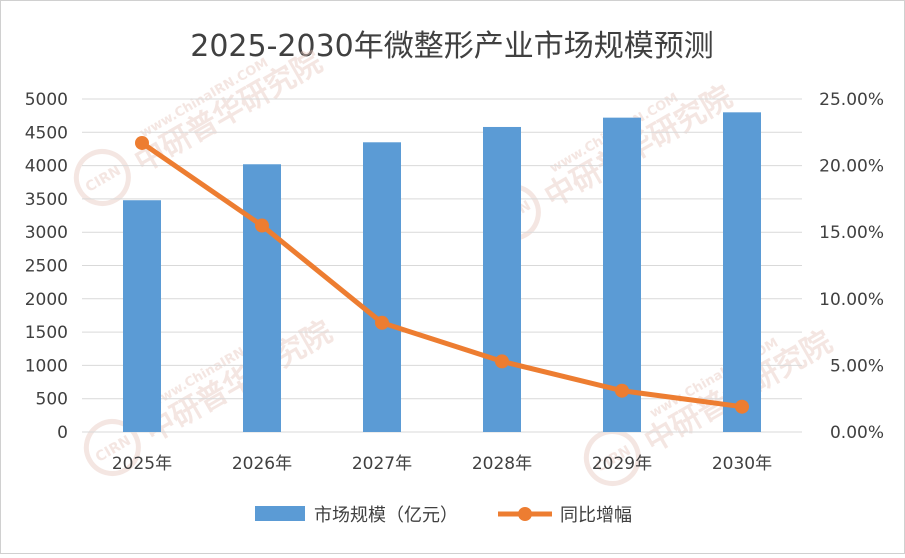  I want to click on left-axis: 0 500 1000 1500 2000 2500 3000 3500 4000 4500 5000, so click(46, 266).